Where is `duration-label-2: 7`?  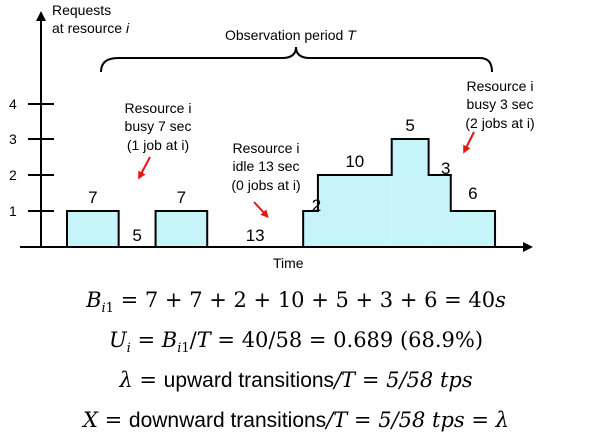
duration-label-2: 7 is located at coordinates (181, 197).